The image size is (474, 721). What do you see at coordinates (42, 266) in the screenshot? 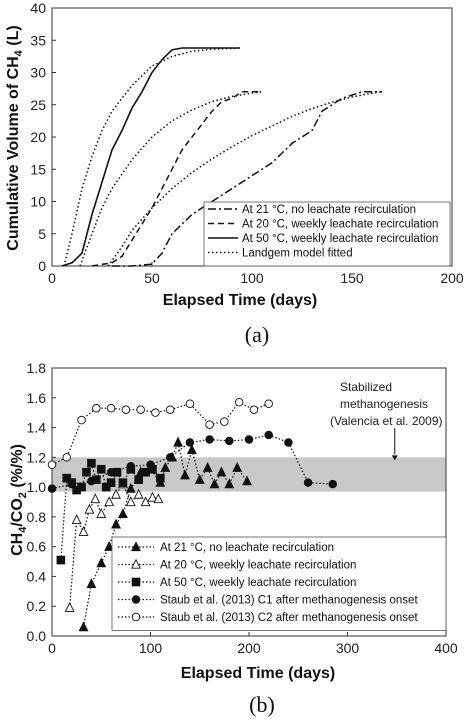
I see `a-y-tick-label: 0` at bounding box center [42, 266].